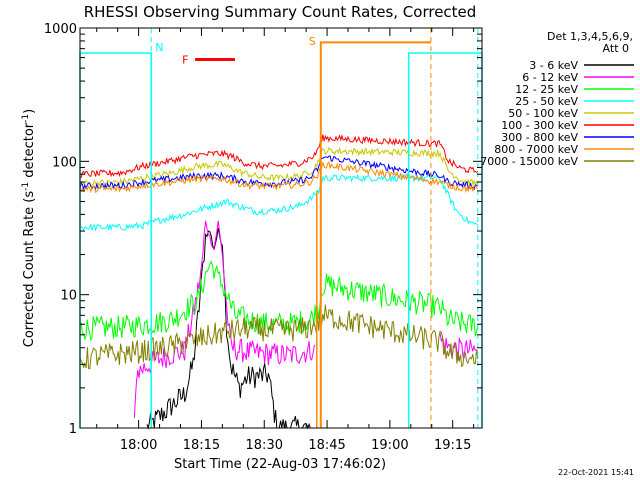  I want to click on saa-label: S, so click(312, 41).